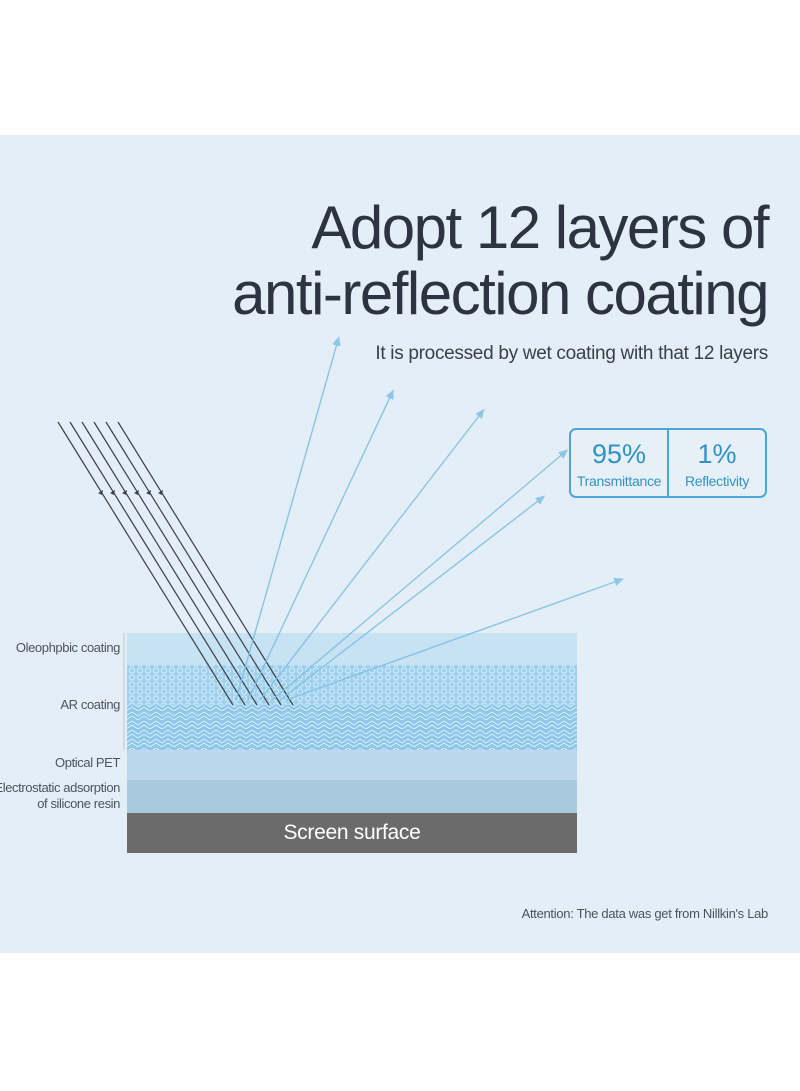 This screenshot has height=1091, width=800. I want to click on label-screen-surface: Screen surface, so click(352, 832).